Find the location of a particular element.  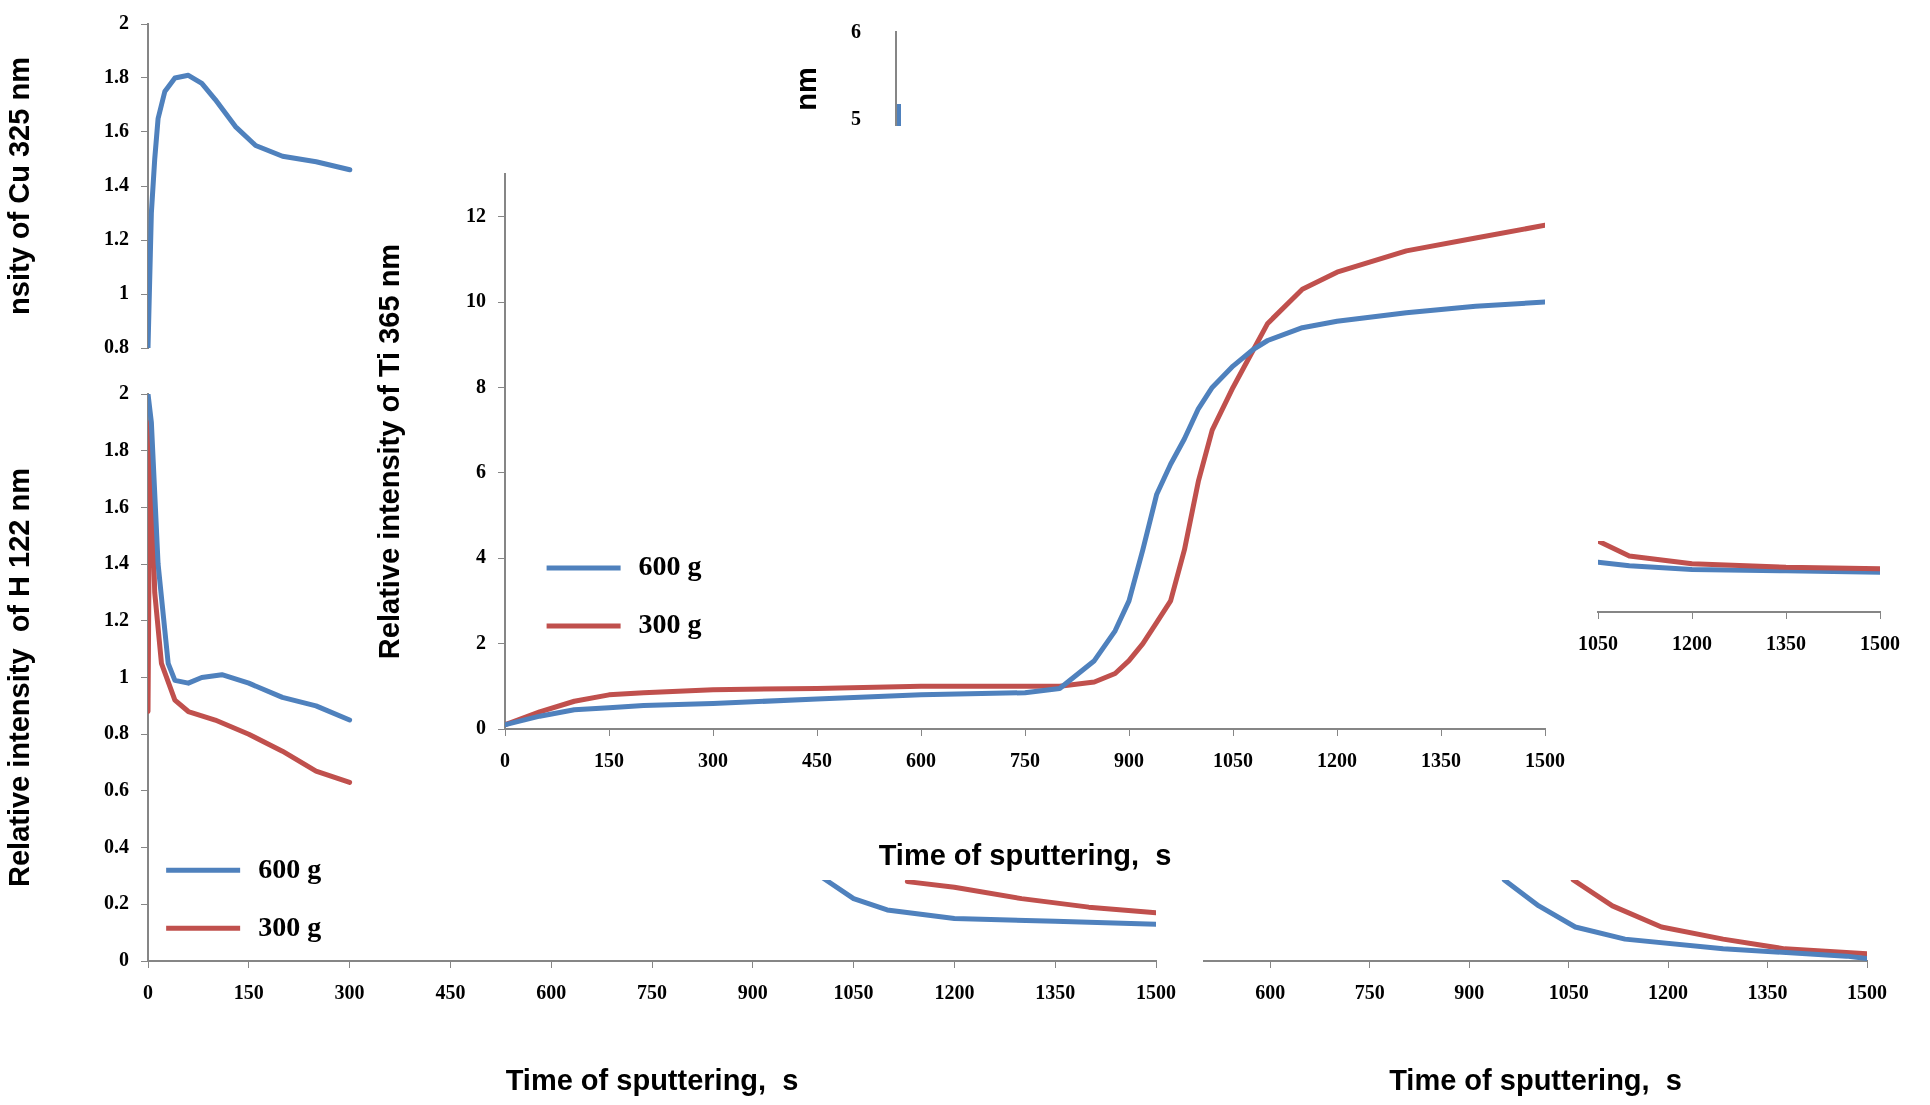

y-tick-label: 4 is located at coordinates (481, 556).